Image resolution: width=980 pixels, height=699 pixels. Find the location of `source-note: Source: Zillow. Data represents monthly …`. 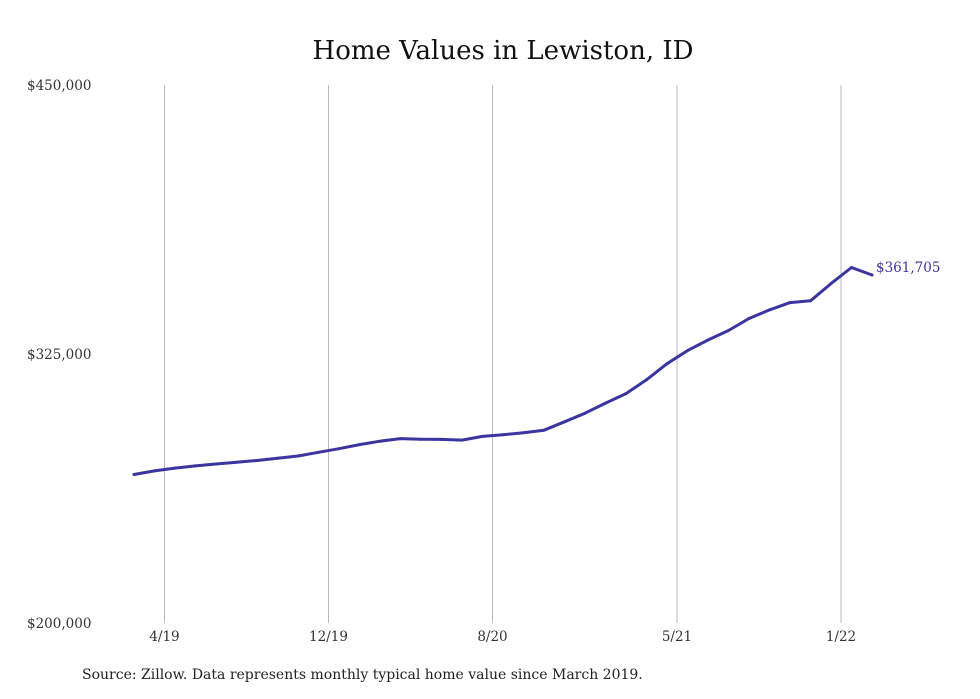

source-note: Source: Zillow. Data represents monthly … is located at coordinates (362, 675).